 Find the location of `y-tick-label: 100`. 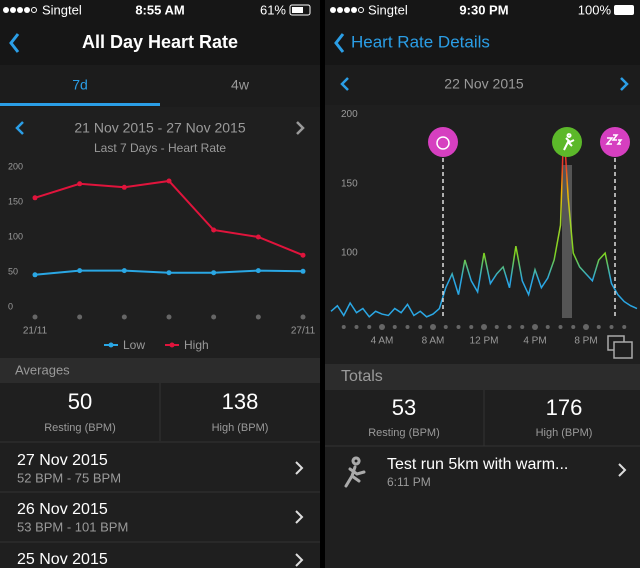

y-tick-label: 100 is located at coordinates (349, 253).